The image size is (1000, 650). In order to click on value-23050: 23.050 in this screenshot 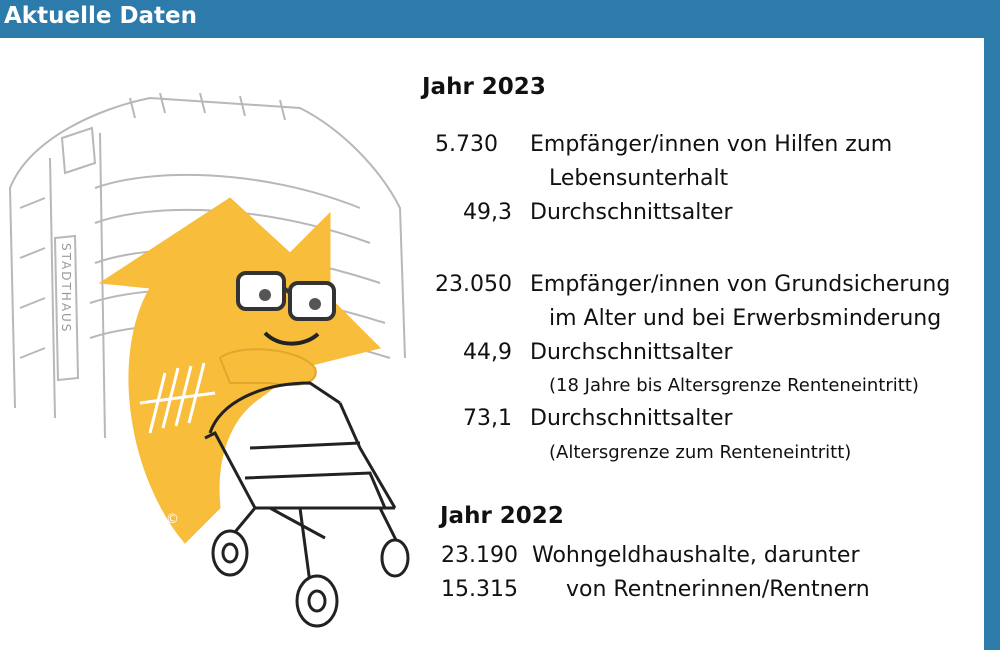, I will do `click(473, 284)`.